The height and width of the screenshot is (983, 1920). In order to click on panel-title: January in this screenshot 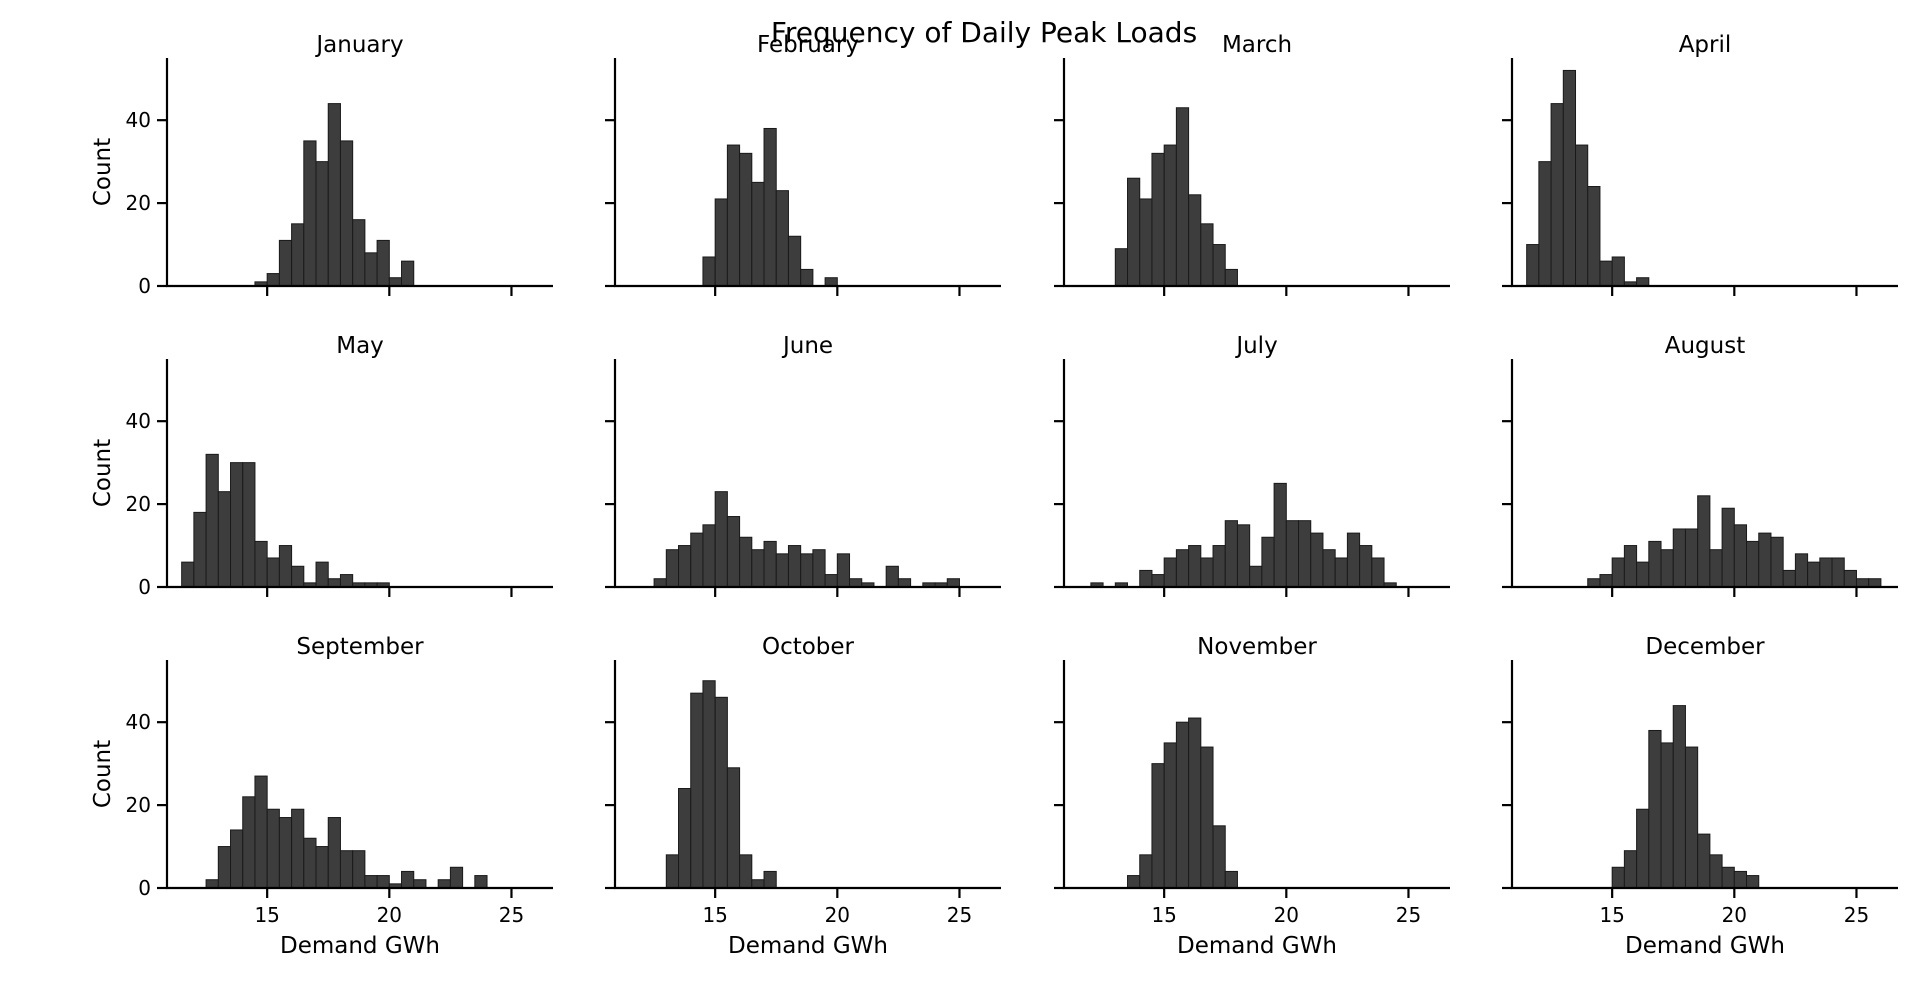, I will do `click(358, 45)`.